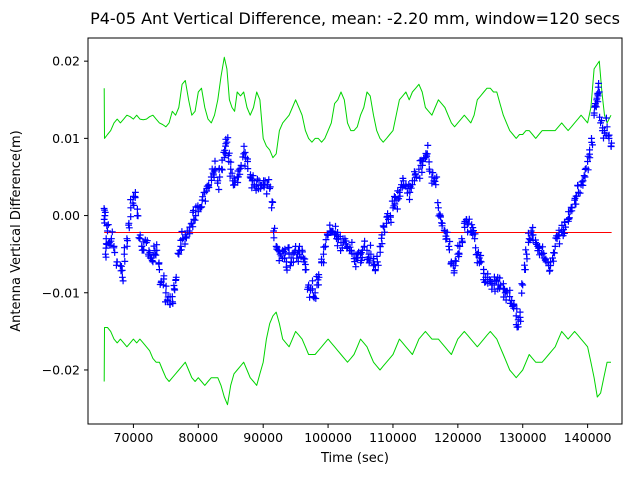 The image size is (640, 480). I want to click on y-tick-label: 0.02, so click(66, 61).